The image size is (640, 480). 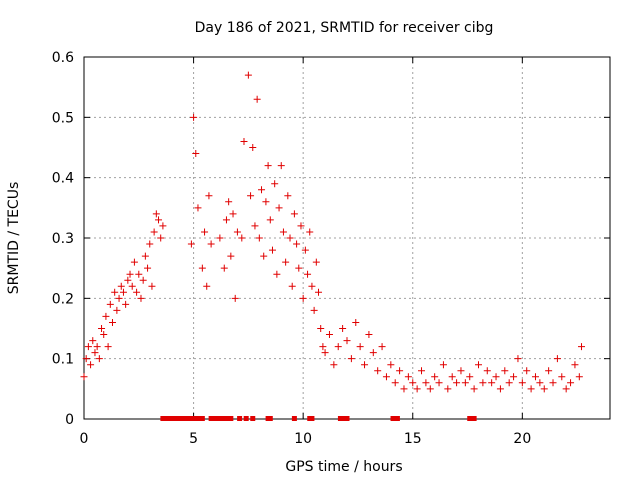 What do you see at coordinates (318, 418) in the screenshot?
I see `baseline-markers` at bounding box center [318, 418].